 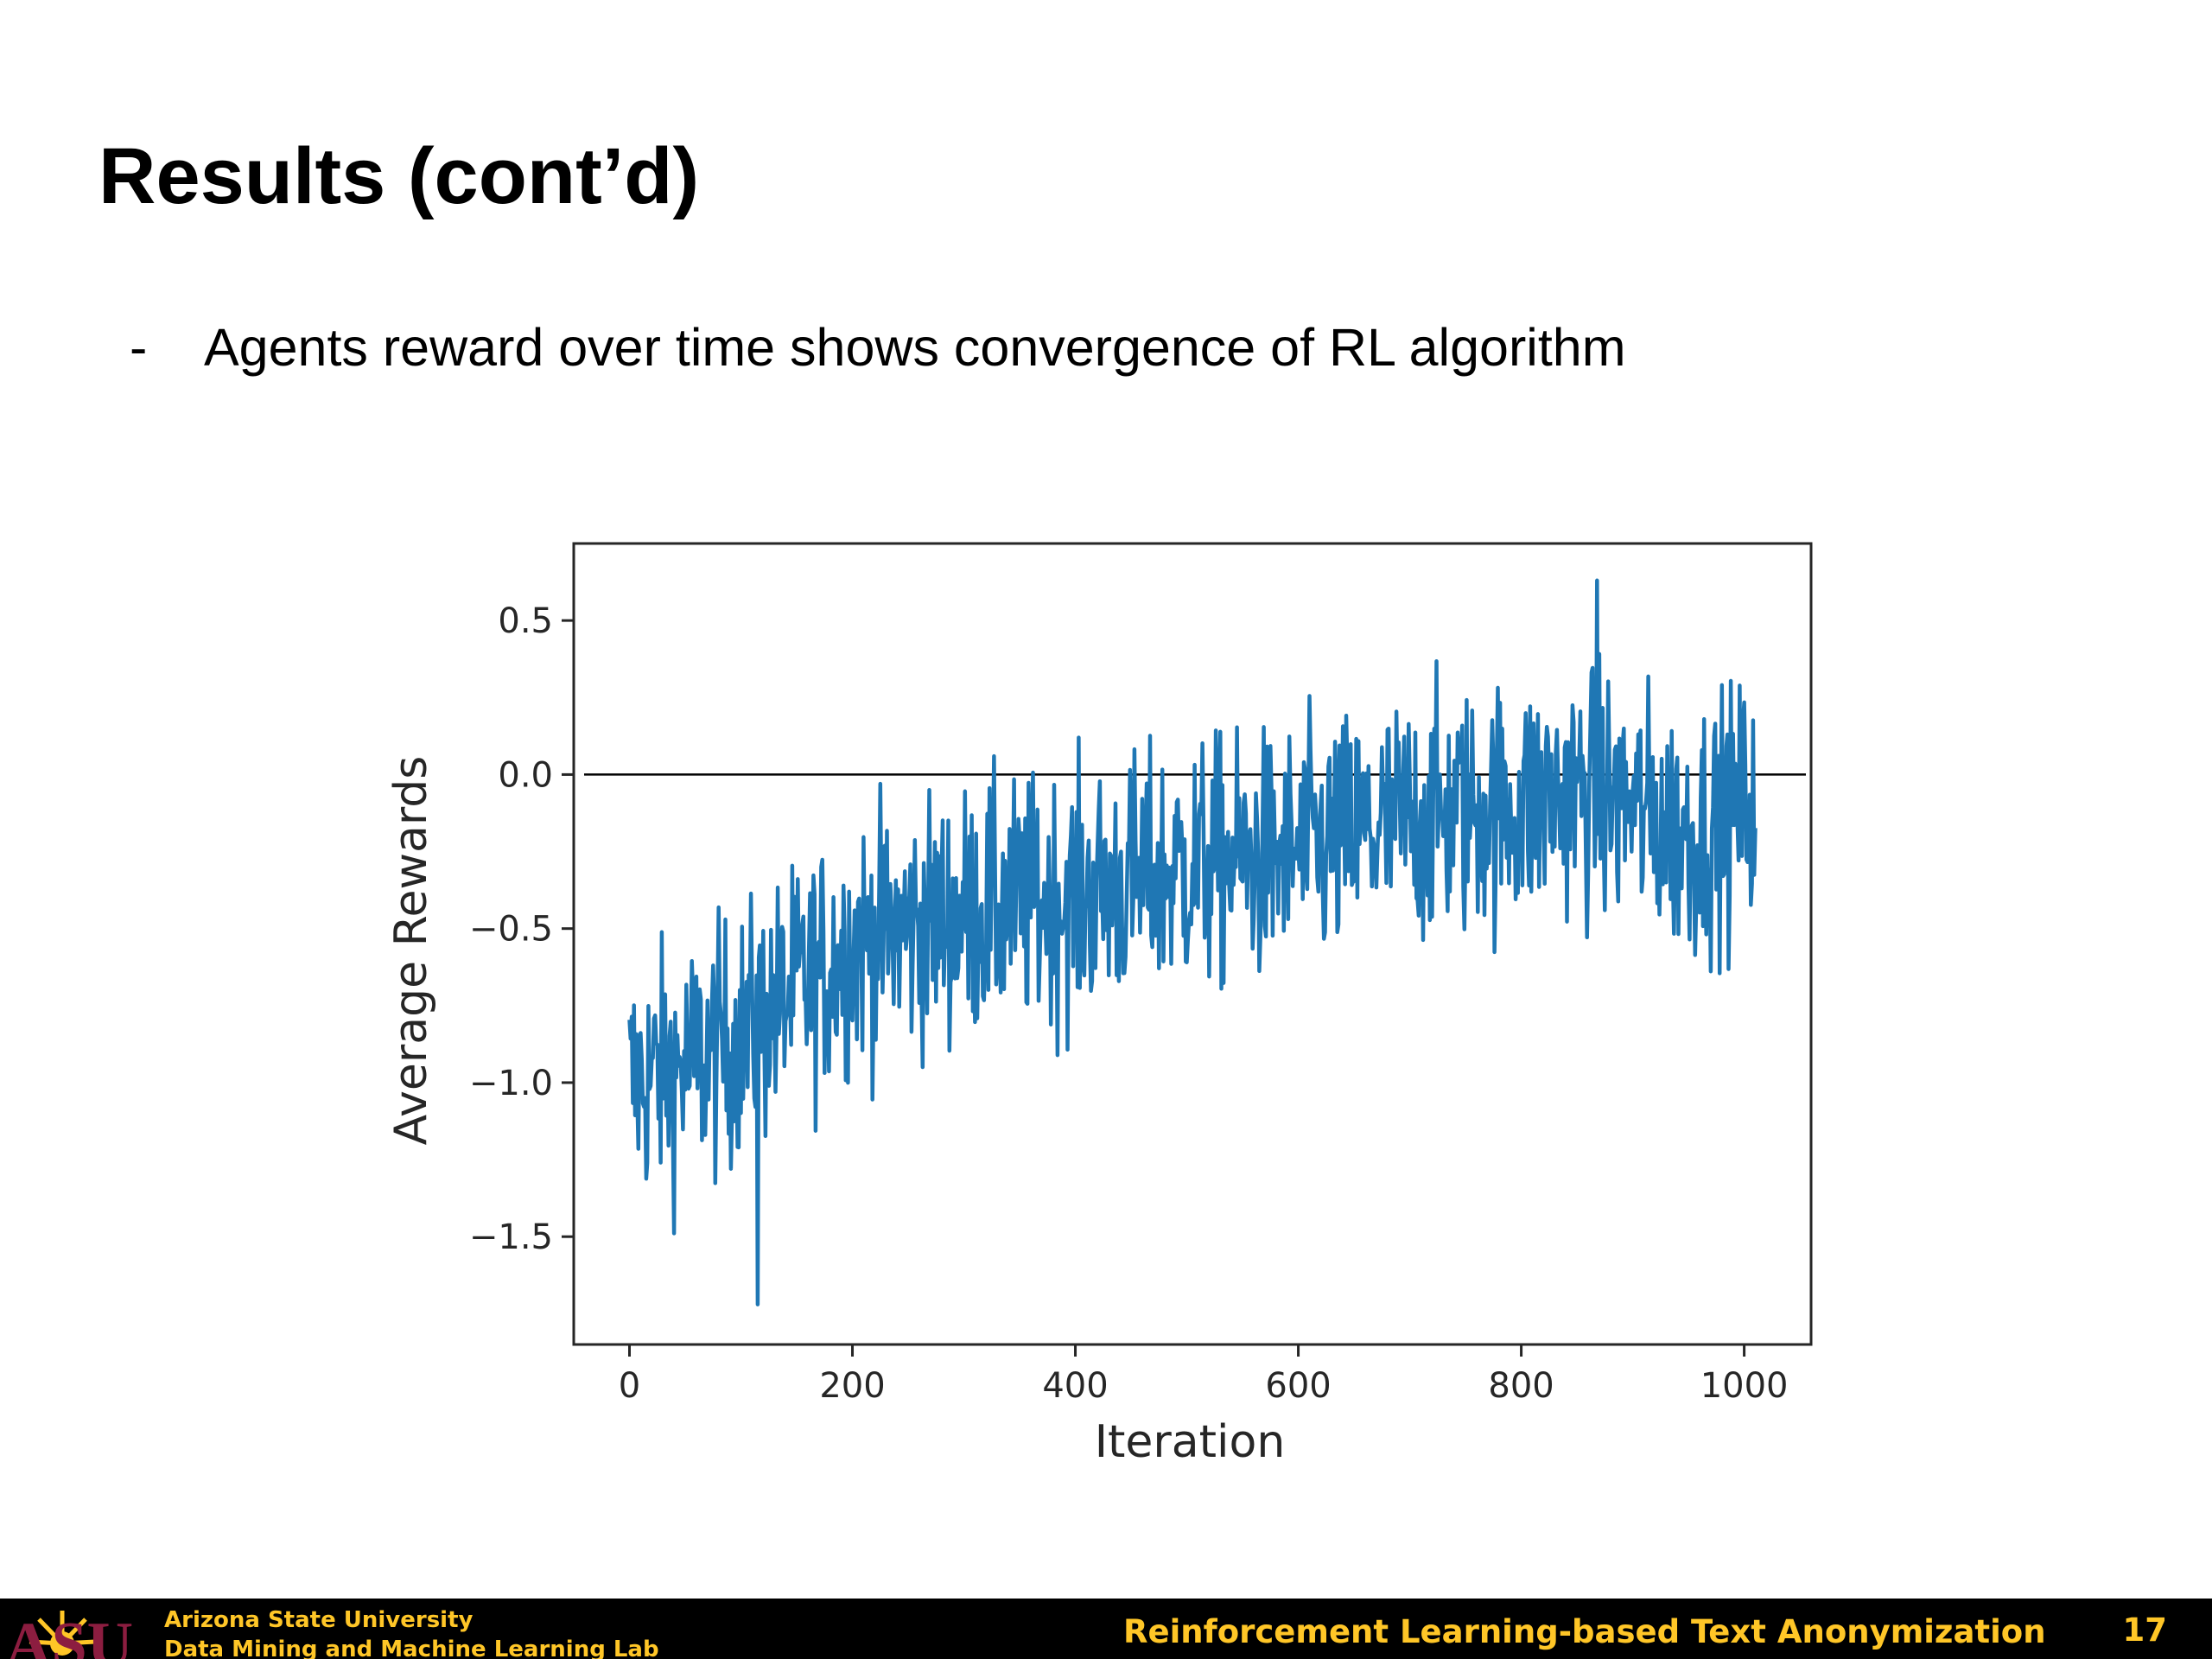 I want to click on y-axis-label: Average Rewards, so click(x=411, y=951).